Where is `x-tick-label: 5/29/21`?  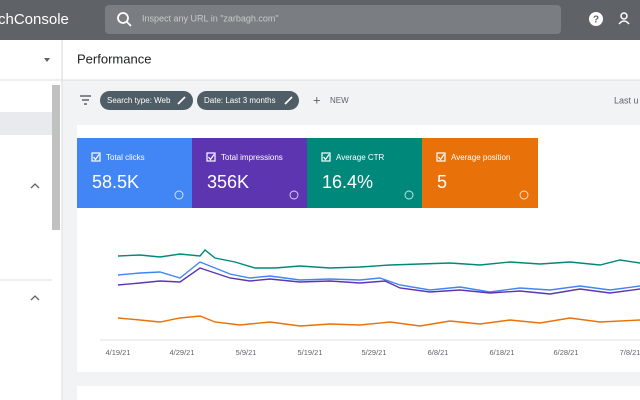 x-tick-label: 5/29/21 is located at coordinates (373, 352).